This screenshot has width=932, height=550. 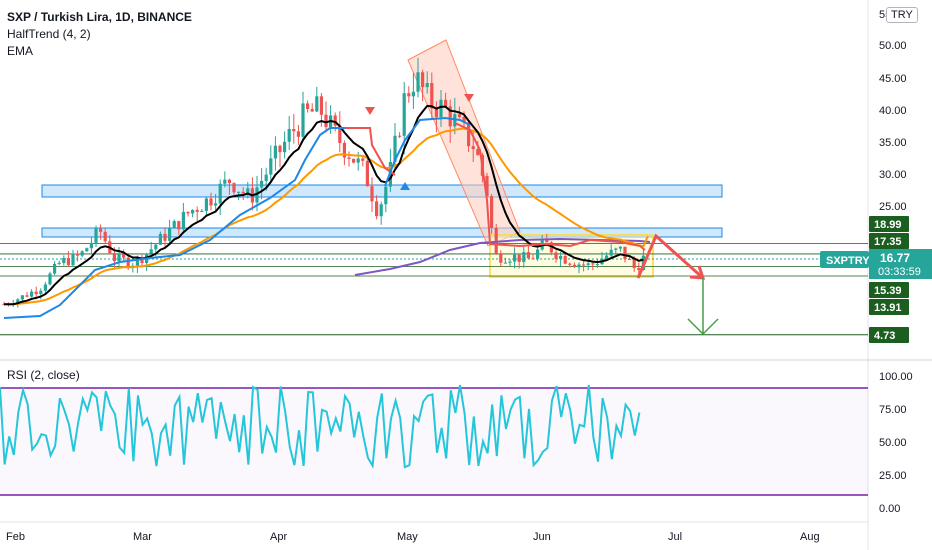 What do you see at coordinates (848, 261) in the screenshot?
I see `symbol-tag-label: SXPTRY` at bounding box center [848, 261].